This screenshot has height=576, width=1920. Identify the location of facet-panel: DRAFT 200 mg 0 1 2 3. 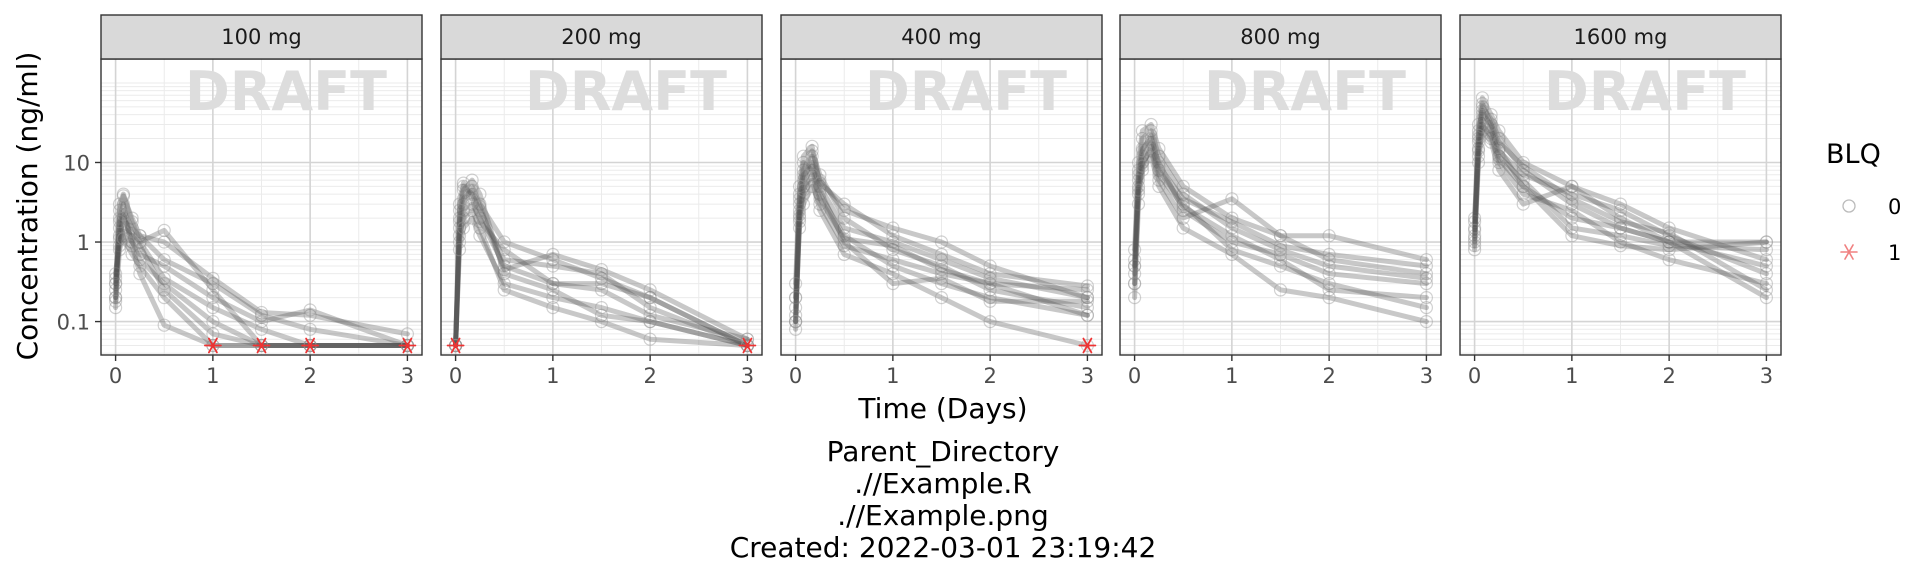
(601, 201).